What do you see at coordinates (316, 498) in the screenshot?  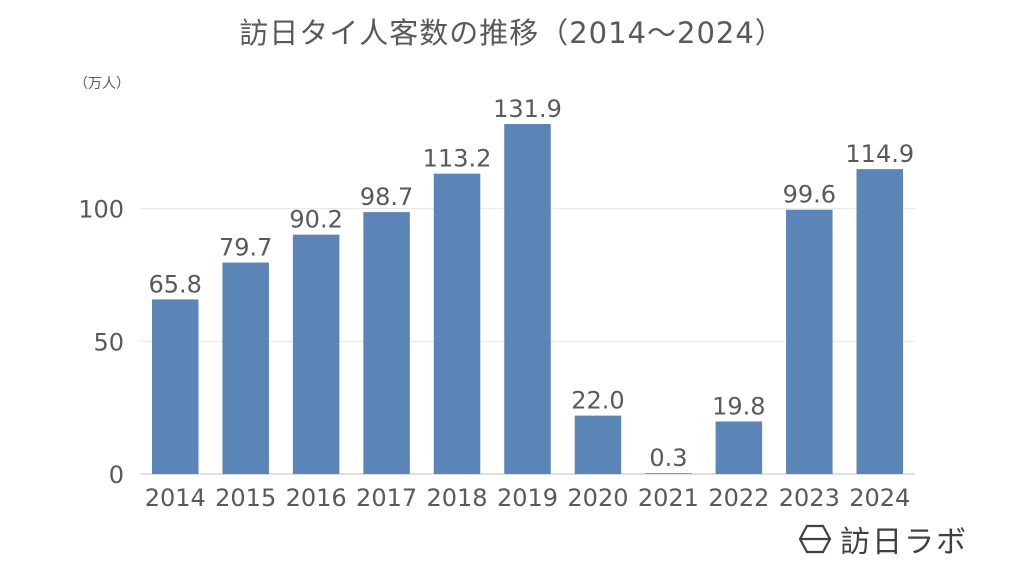 I see `x-tick-label: 2016` at bounding box center [316, 498].